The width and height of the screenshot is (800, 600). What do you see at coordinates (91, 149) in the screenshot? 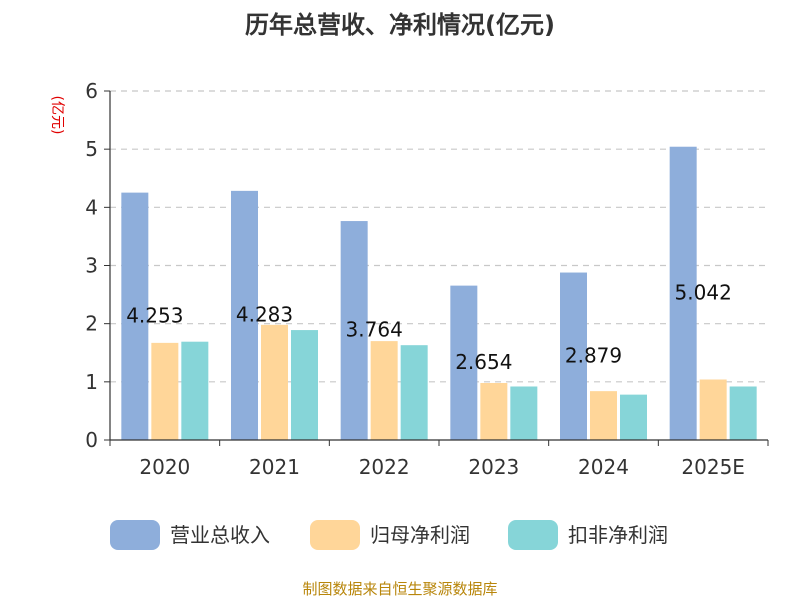
I see `y-tick-label: 5` at bounding box center [91, 149].